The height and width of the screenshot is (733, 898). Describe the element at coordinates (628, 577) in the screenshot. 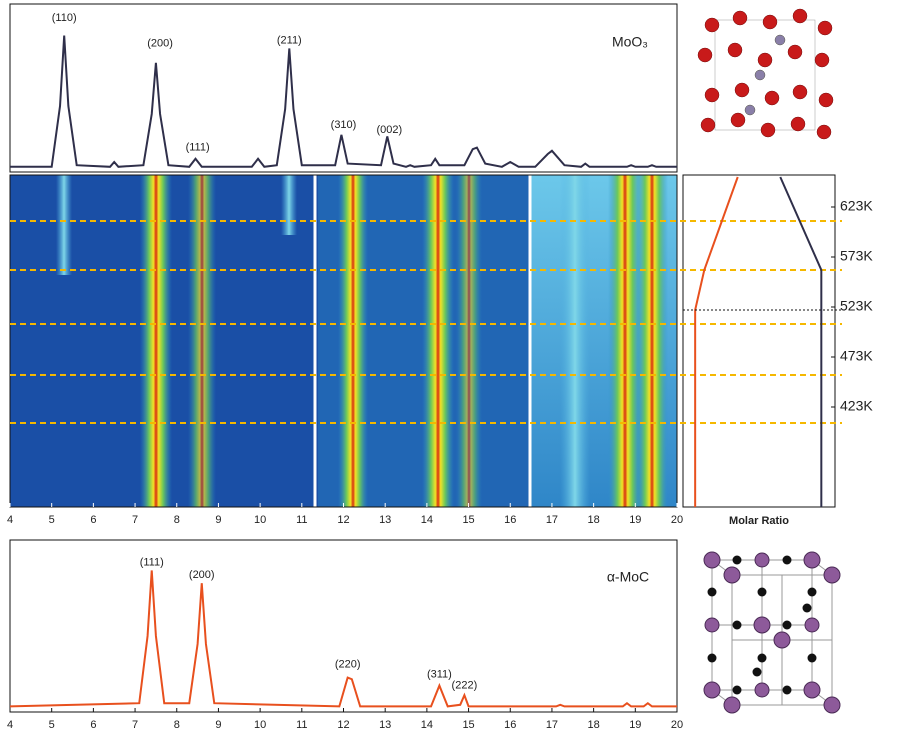

I see `phase-label: α-MoC` at that location.